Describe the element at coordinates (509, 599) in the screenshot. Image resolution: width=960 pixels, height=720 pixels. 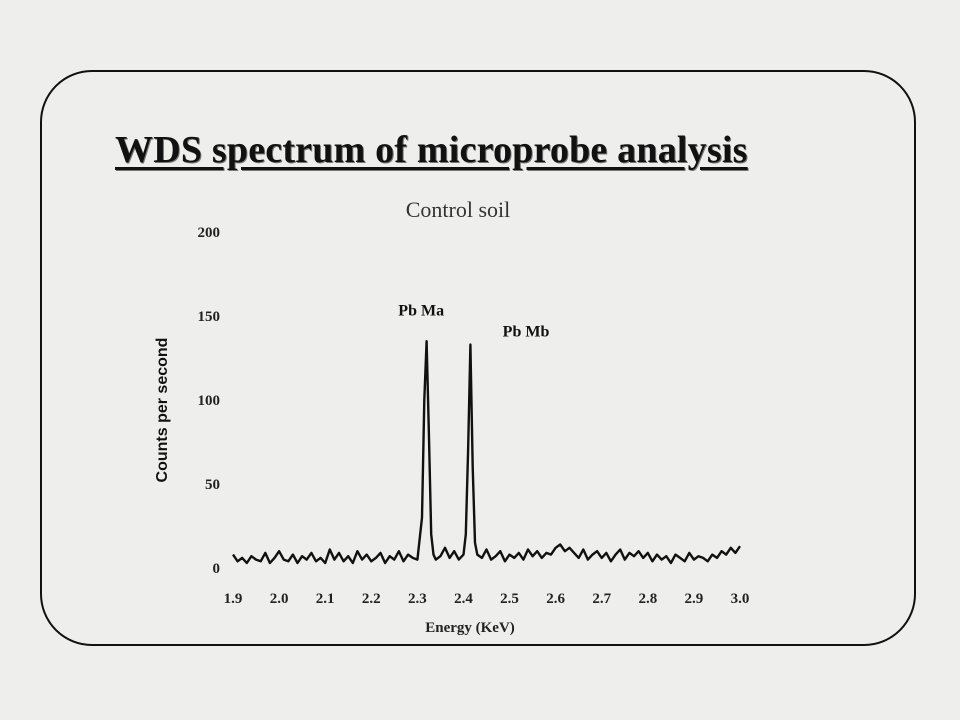
I see `x-tick-label: 2.5` at that location.